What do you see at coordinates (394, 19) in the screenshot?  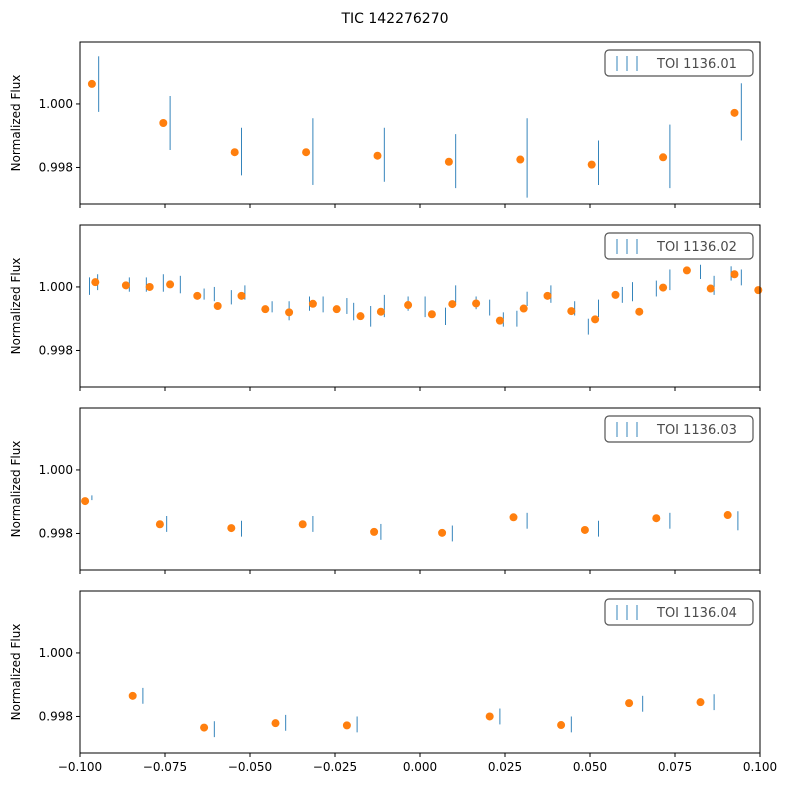 I see `figure-title: TIC 142276270` at bounding box center [394, 19].